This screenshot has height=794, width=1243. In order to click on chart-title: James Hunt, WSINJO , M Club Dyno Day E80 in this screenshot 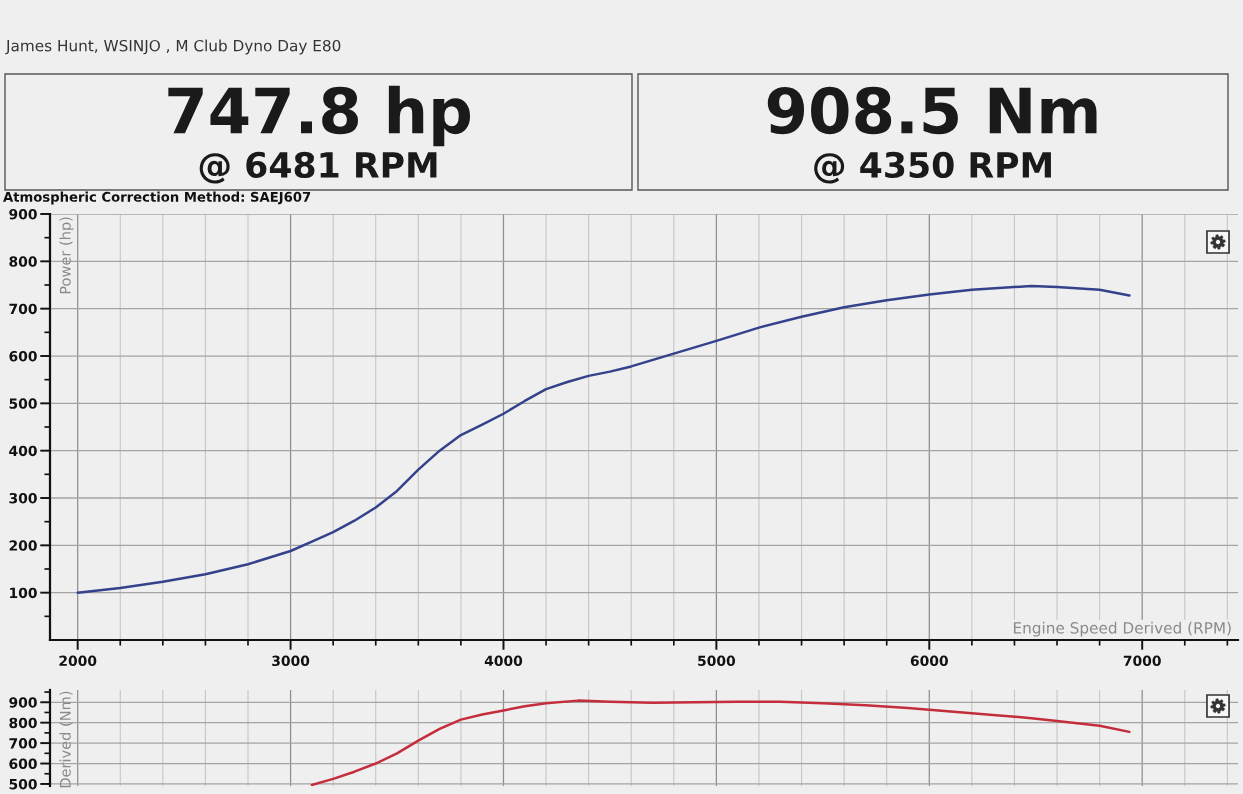, I will do `click(173, 47)`.